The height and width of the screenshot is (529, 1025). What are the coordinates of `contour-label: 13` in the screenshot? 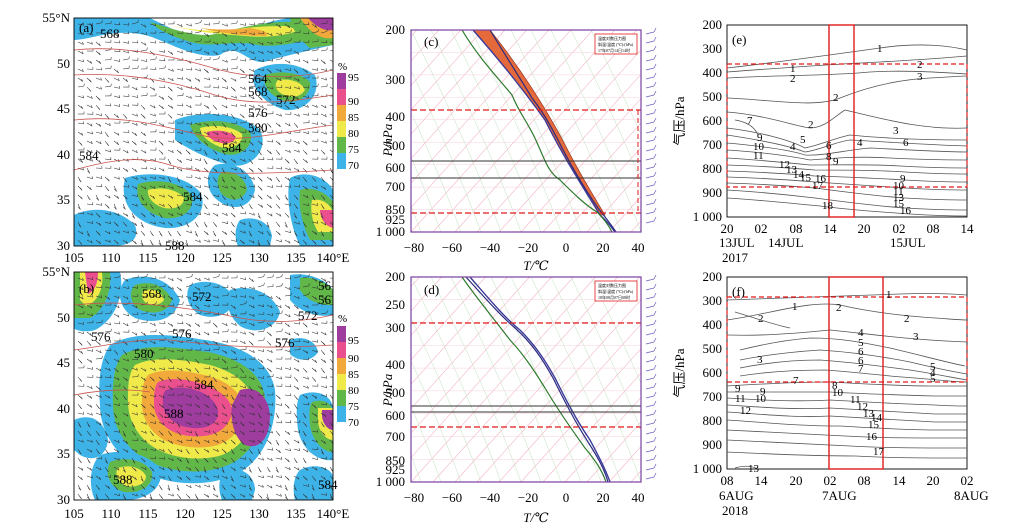 It's located at (899, 198).